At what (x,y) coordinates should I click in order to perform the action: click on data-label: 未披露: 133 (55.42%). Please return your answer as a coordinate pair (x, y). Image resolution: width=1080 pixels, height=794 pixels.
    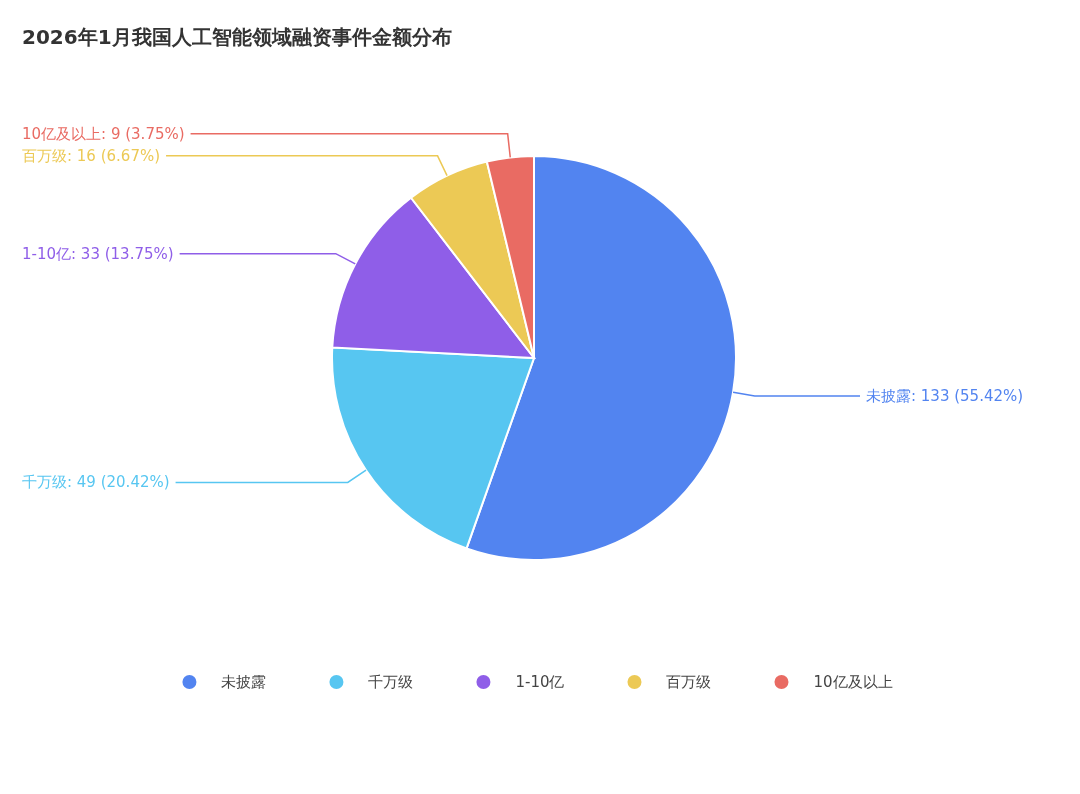
    Looking at the image, I should click on (945, 395).